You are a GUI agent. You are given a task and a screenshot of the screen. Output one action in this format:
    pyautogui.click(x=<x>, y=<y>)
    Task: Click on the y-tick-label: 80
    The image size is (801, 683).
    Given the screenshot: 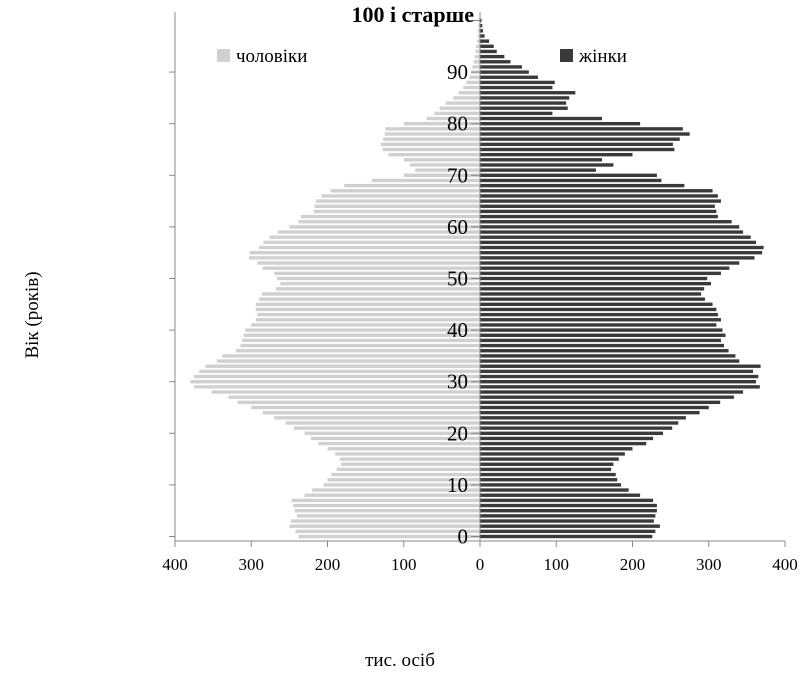 What is the action you would take?
    pyautogui.click(x=457, y=124)
    